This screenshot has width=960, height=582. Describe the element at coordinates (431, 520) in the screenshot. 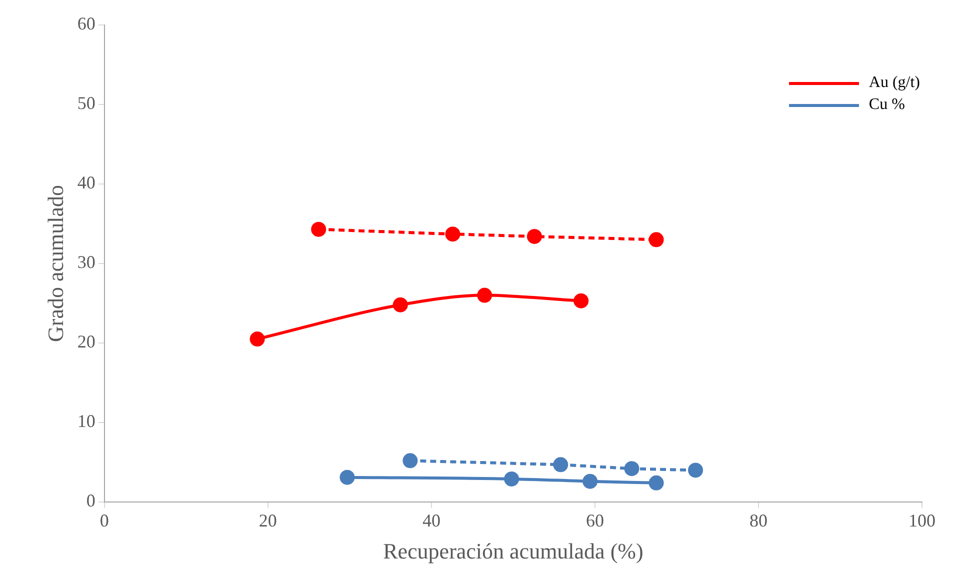

I see `x-tick-label: 40` at that location.